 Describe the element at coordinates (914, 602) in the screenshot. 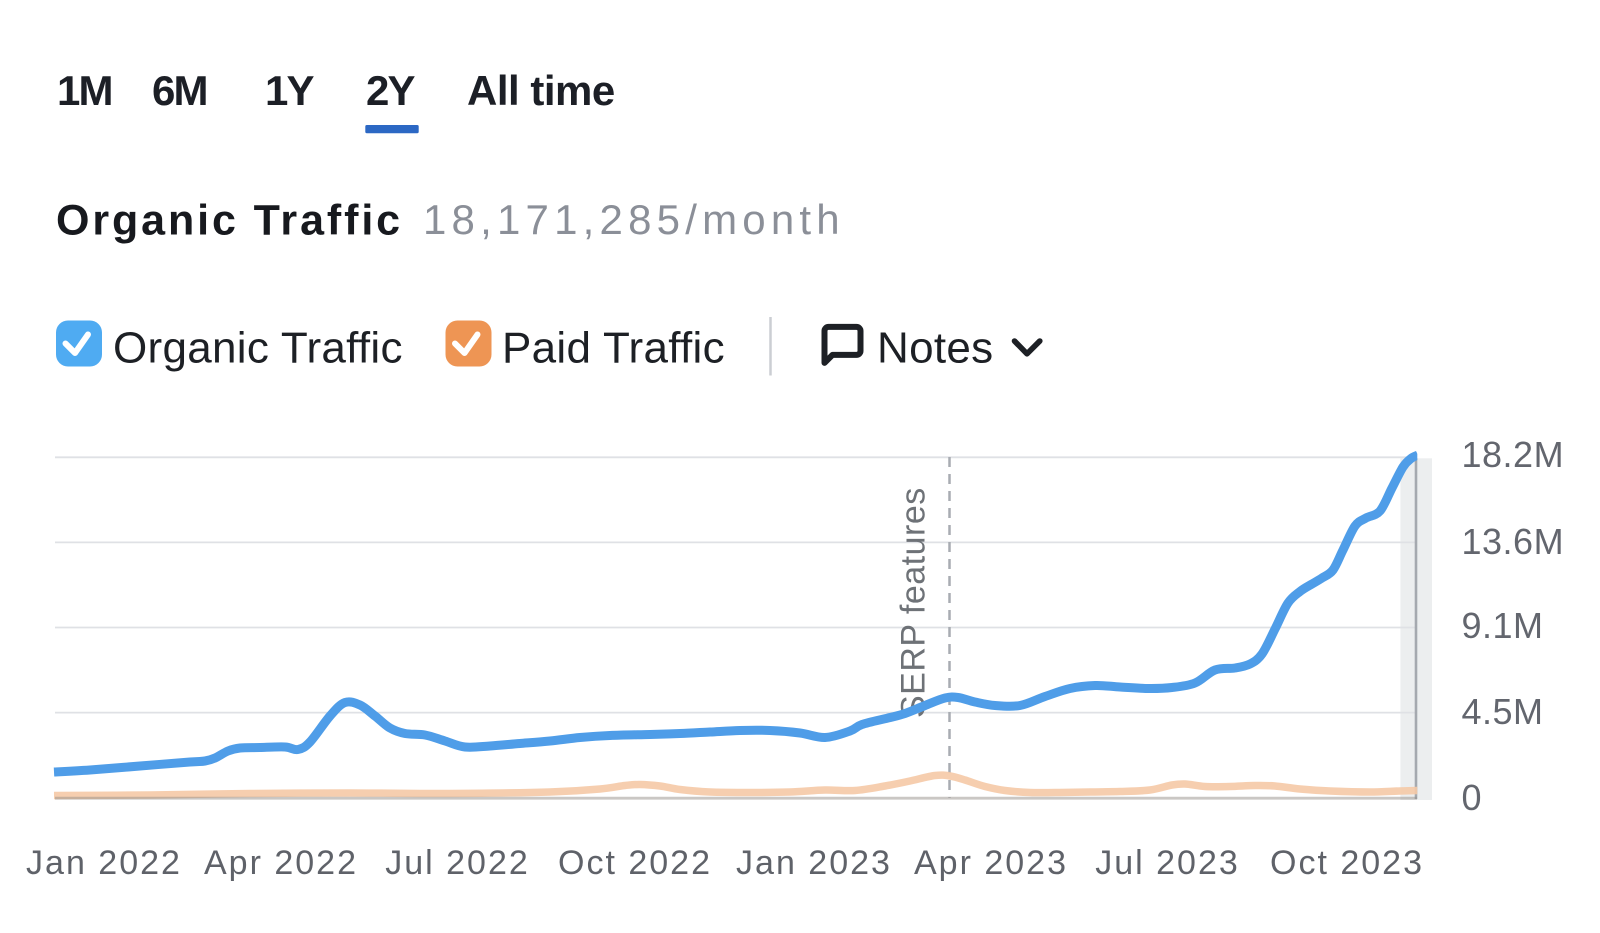

I see `svg-text: SERP features` at that location.